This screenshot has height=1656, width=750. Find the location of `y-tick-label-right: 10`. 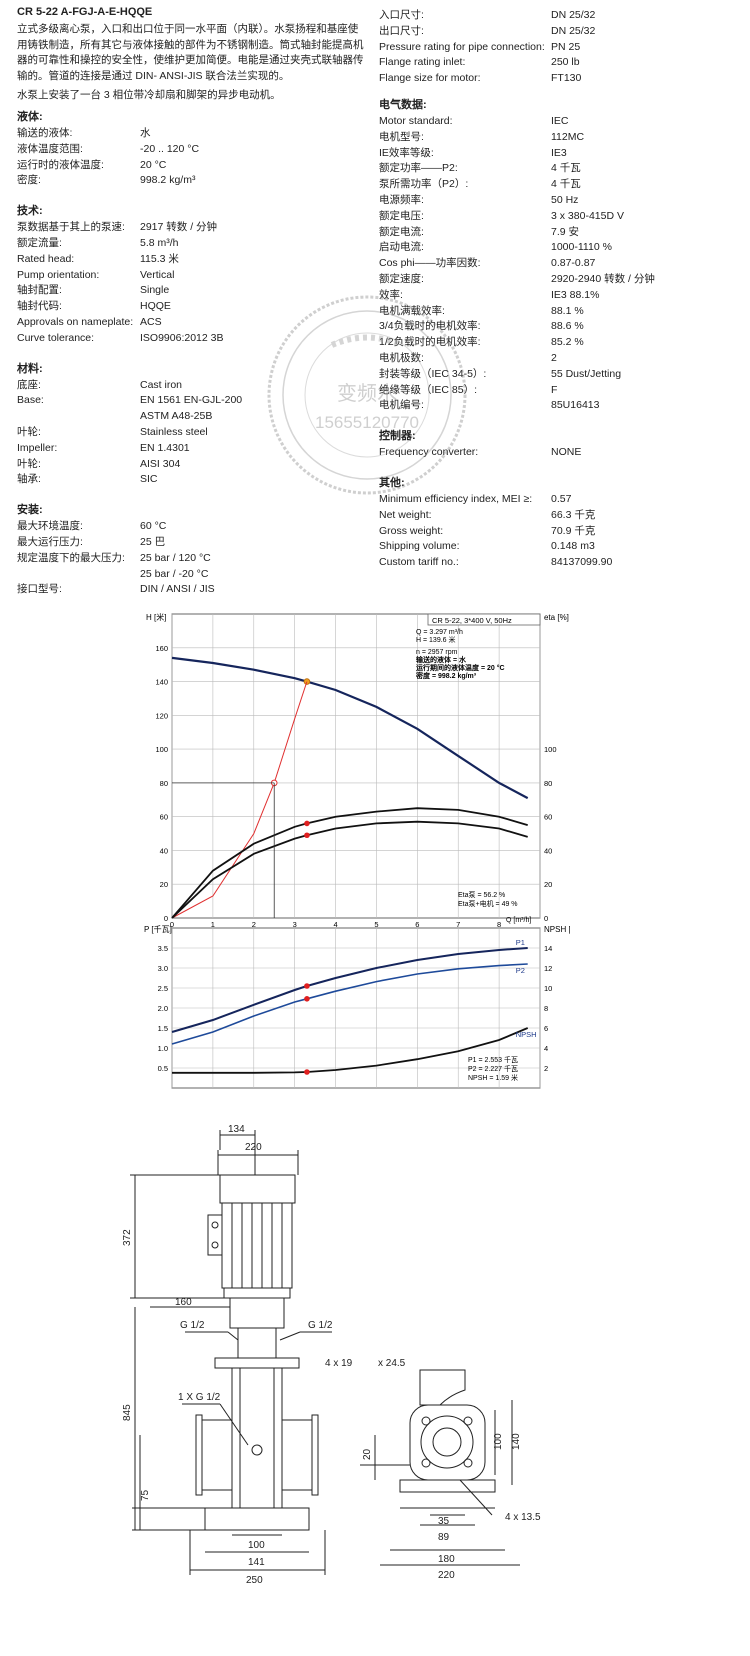

y-tick-label-right: 10 is located at coordinates (548, 988).